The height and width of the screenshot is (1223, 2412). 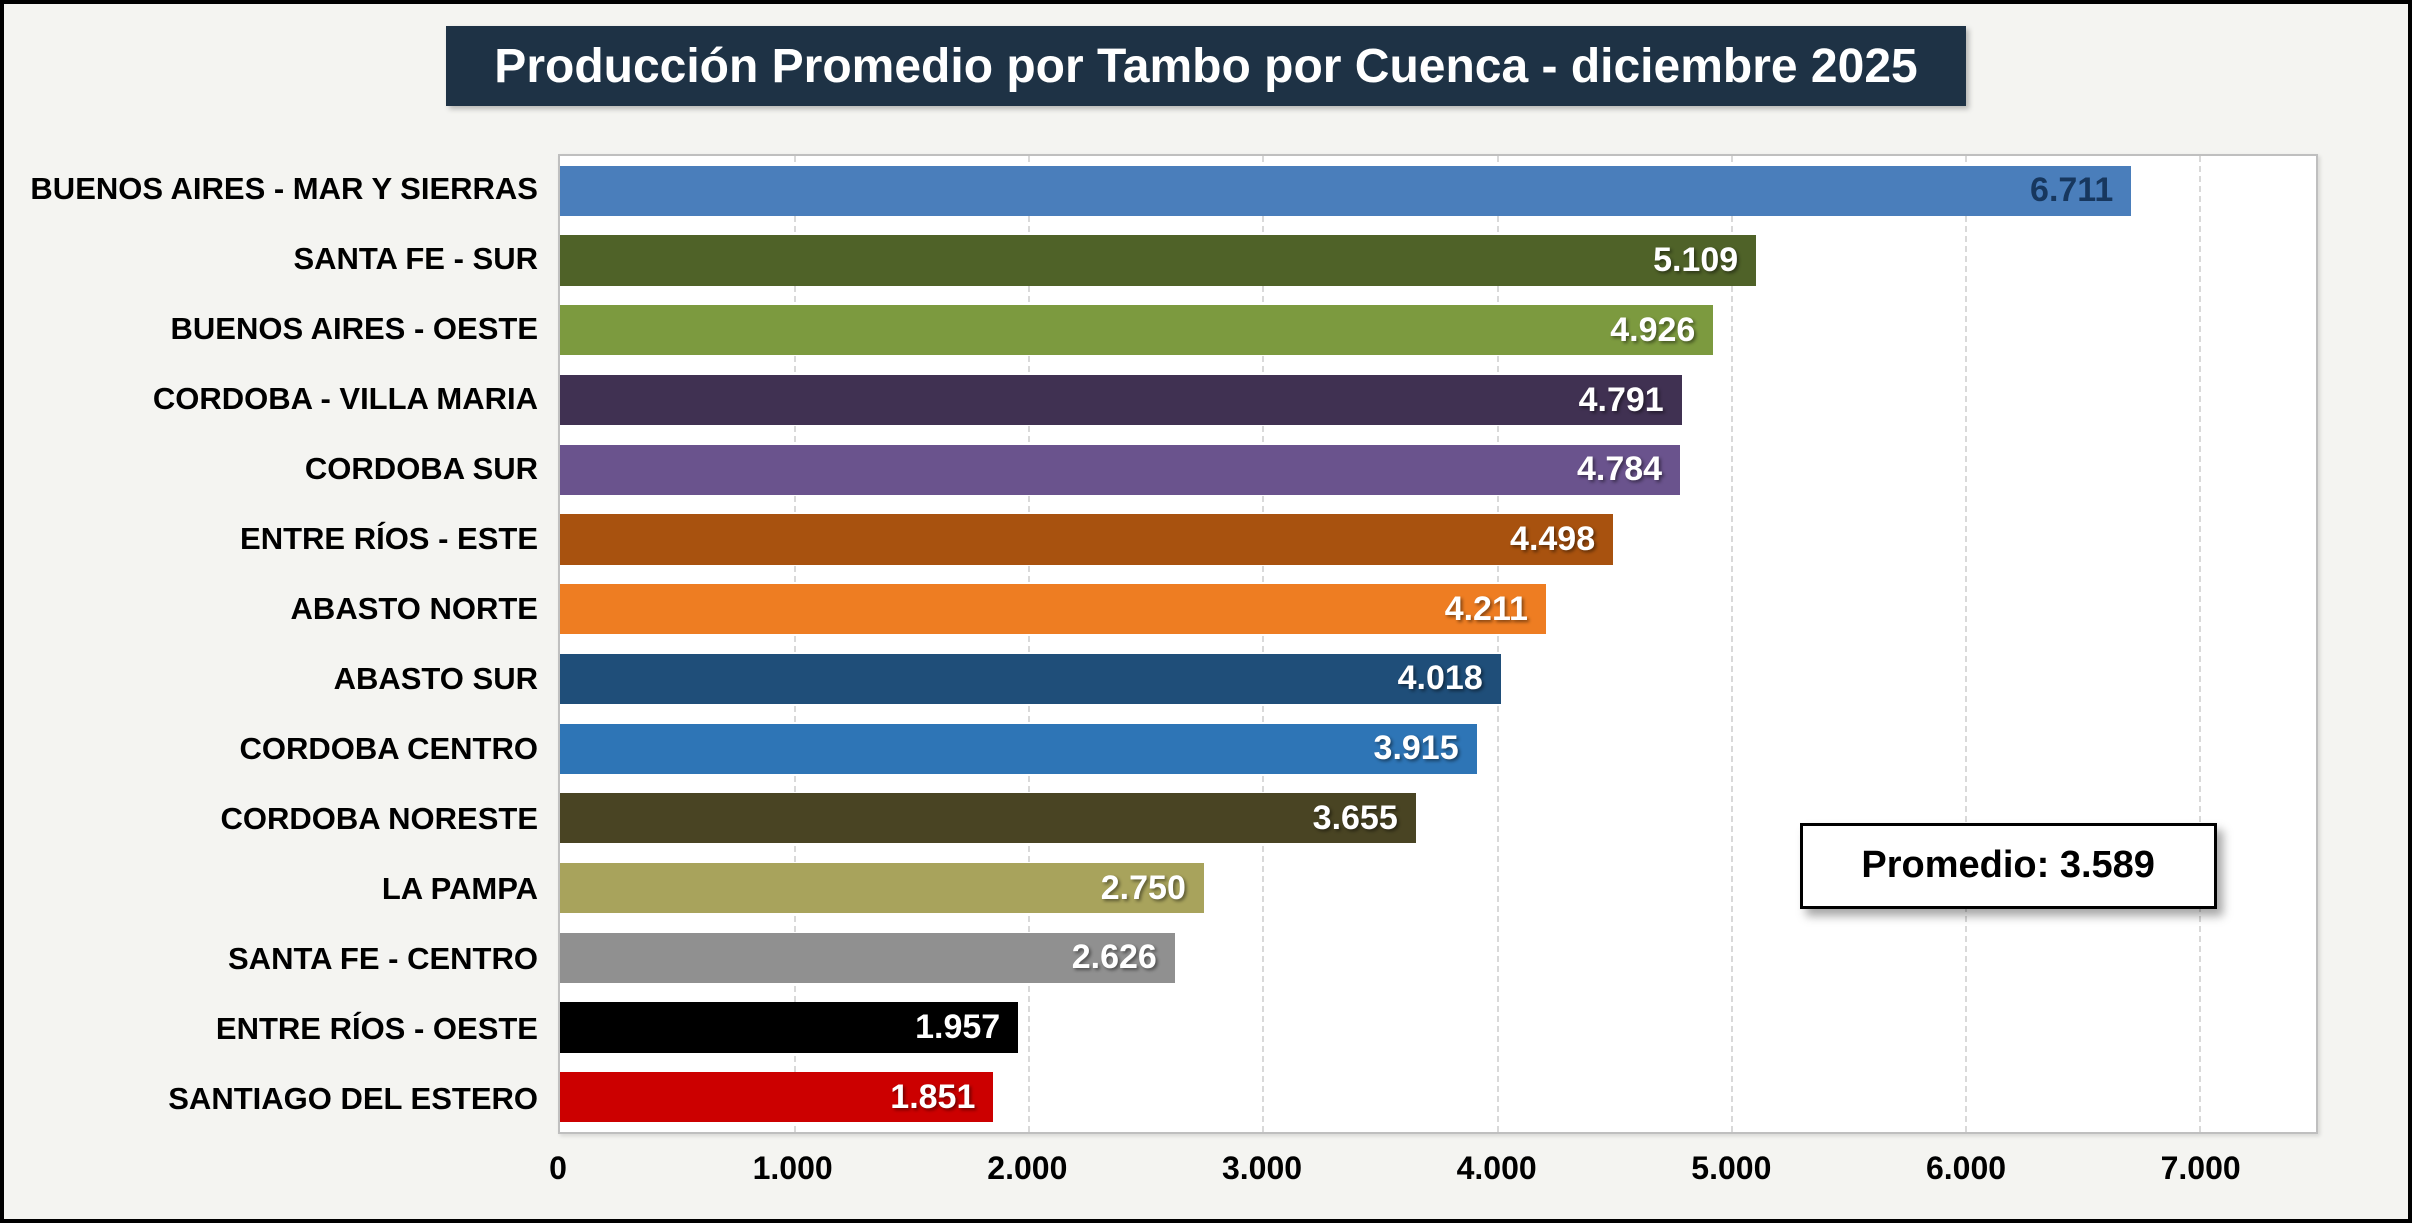 What do you see at coordinates (1416, 748) in the screenshot?
I see `value-label: 3.915` at bounding box center [1416, 748].